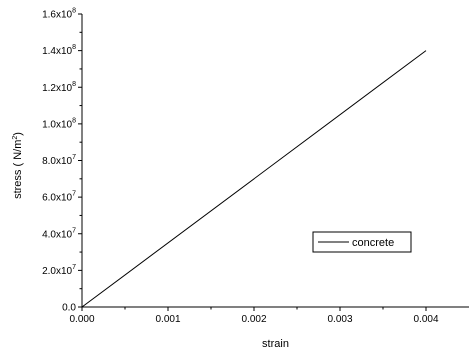  What do you see at coordinates (167, 319) in the screenshot?
I see `x-tick-label: 0.001` at bounding box center [167, 319].